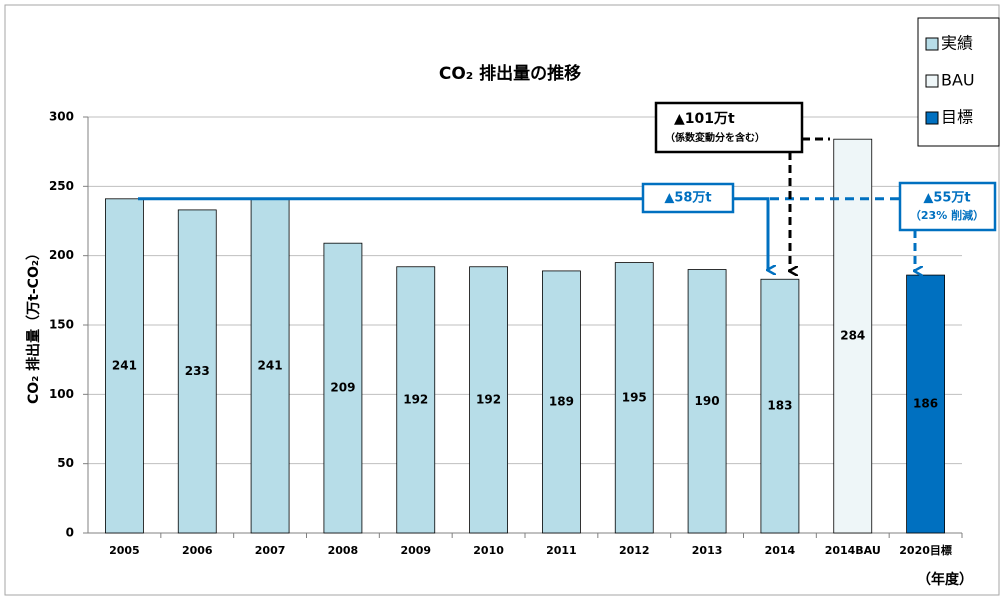 The image size is (1006, 601). What do you see at coordinates (634, 550) in the screenshot?
I see `x-tick-label: 2012` at bounding box center [634, 550].